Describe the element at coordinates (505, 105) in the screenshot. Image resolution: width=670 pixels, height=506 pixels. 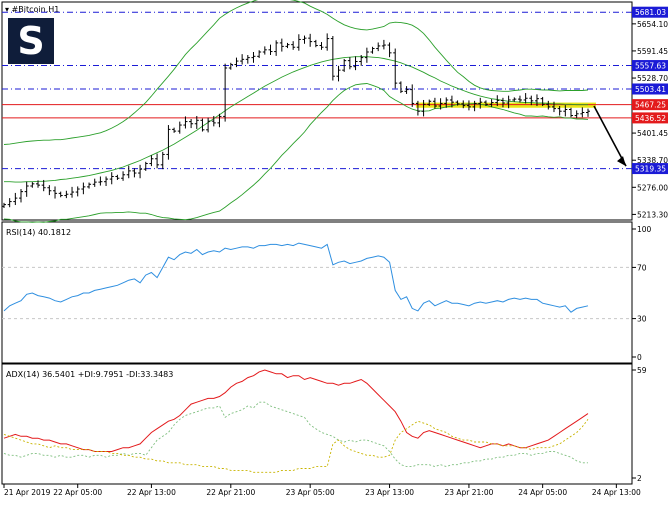
I see `support-highlight-zone` at that location.